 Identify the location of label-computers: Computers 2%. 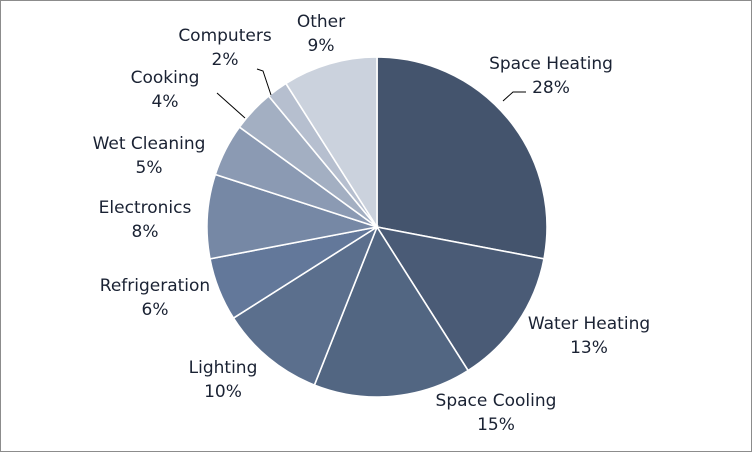
(225, 48).